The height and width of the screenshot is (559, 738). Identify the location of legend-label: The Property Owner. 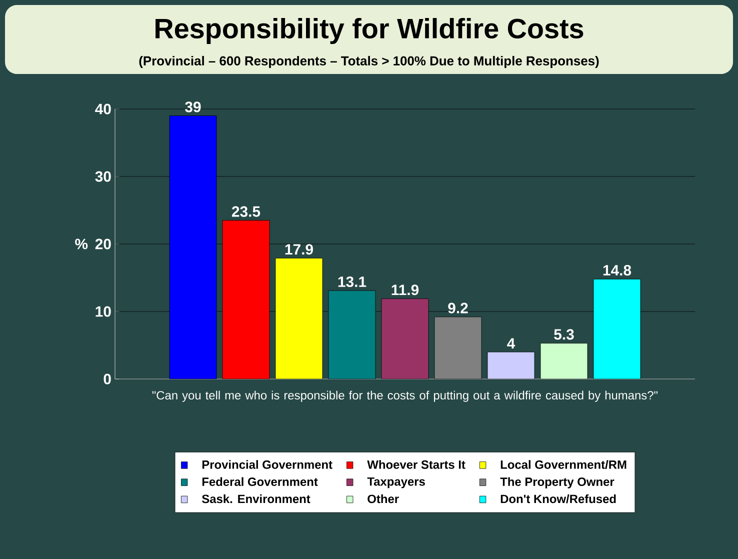
(557, 482).